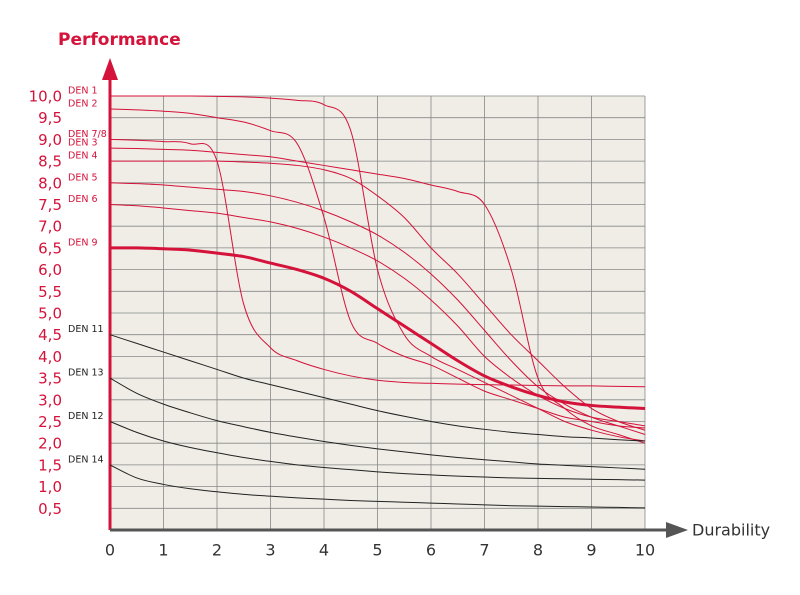 This screenshot has width=800, height=595. I want to click on x-axis-arrow, so click(677, 530).